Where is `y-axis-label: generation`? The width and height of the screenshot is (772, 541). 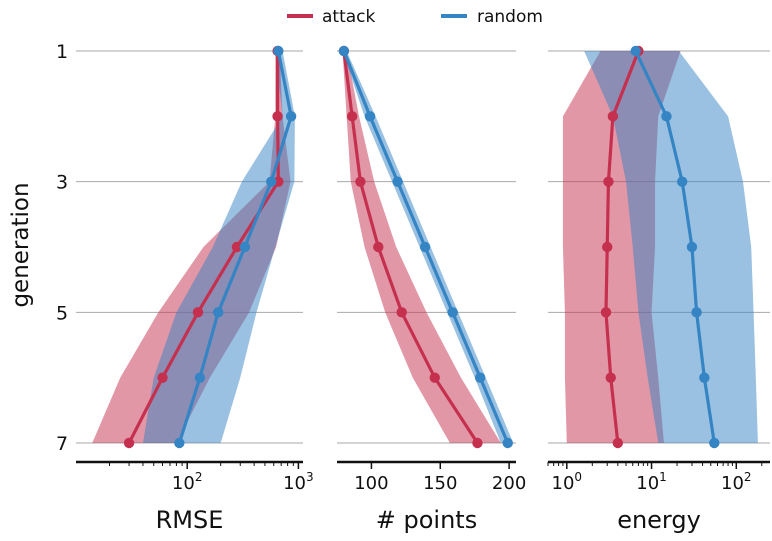
y-axis-label: generation is located at coordinates (21, 244).